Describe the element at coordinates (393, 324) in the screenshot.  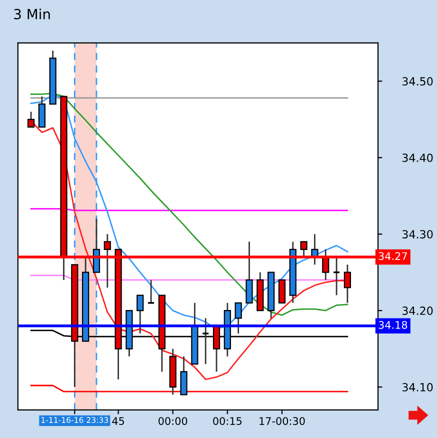
I see `ref-line-label: 34.18` at that location.